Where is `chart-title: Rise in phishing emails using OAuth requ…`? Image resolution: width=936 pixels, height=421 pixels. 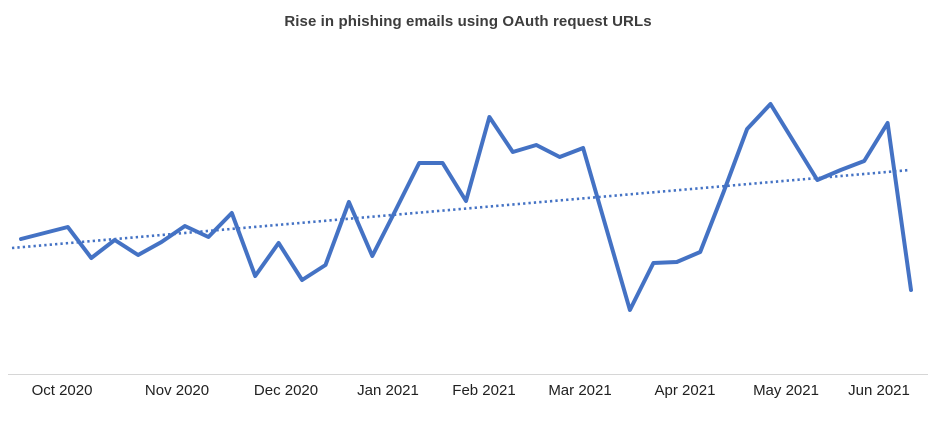 chart-title: Rise in phishing emails using OAuth requ… is located at coordinates (468, 21).